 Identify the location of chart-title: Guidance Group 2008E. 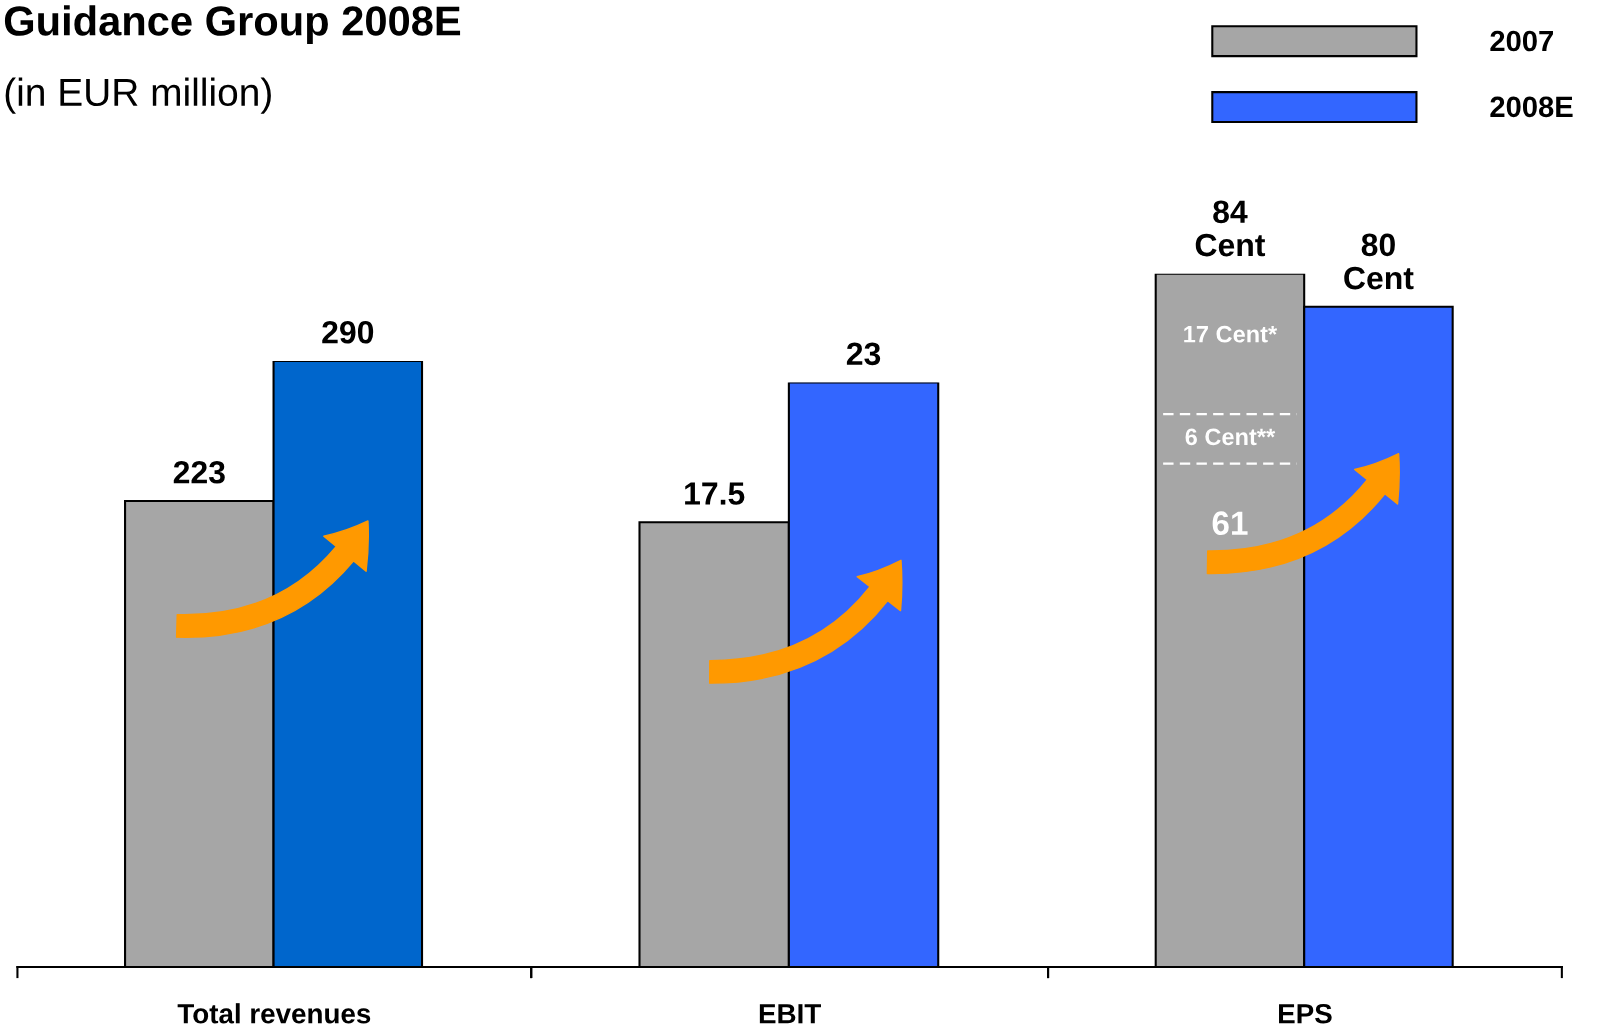
(232, 25).